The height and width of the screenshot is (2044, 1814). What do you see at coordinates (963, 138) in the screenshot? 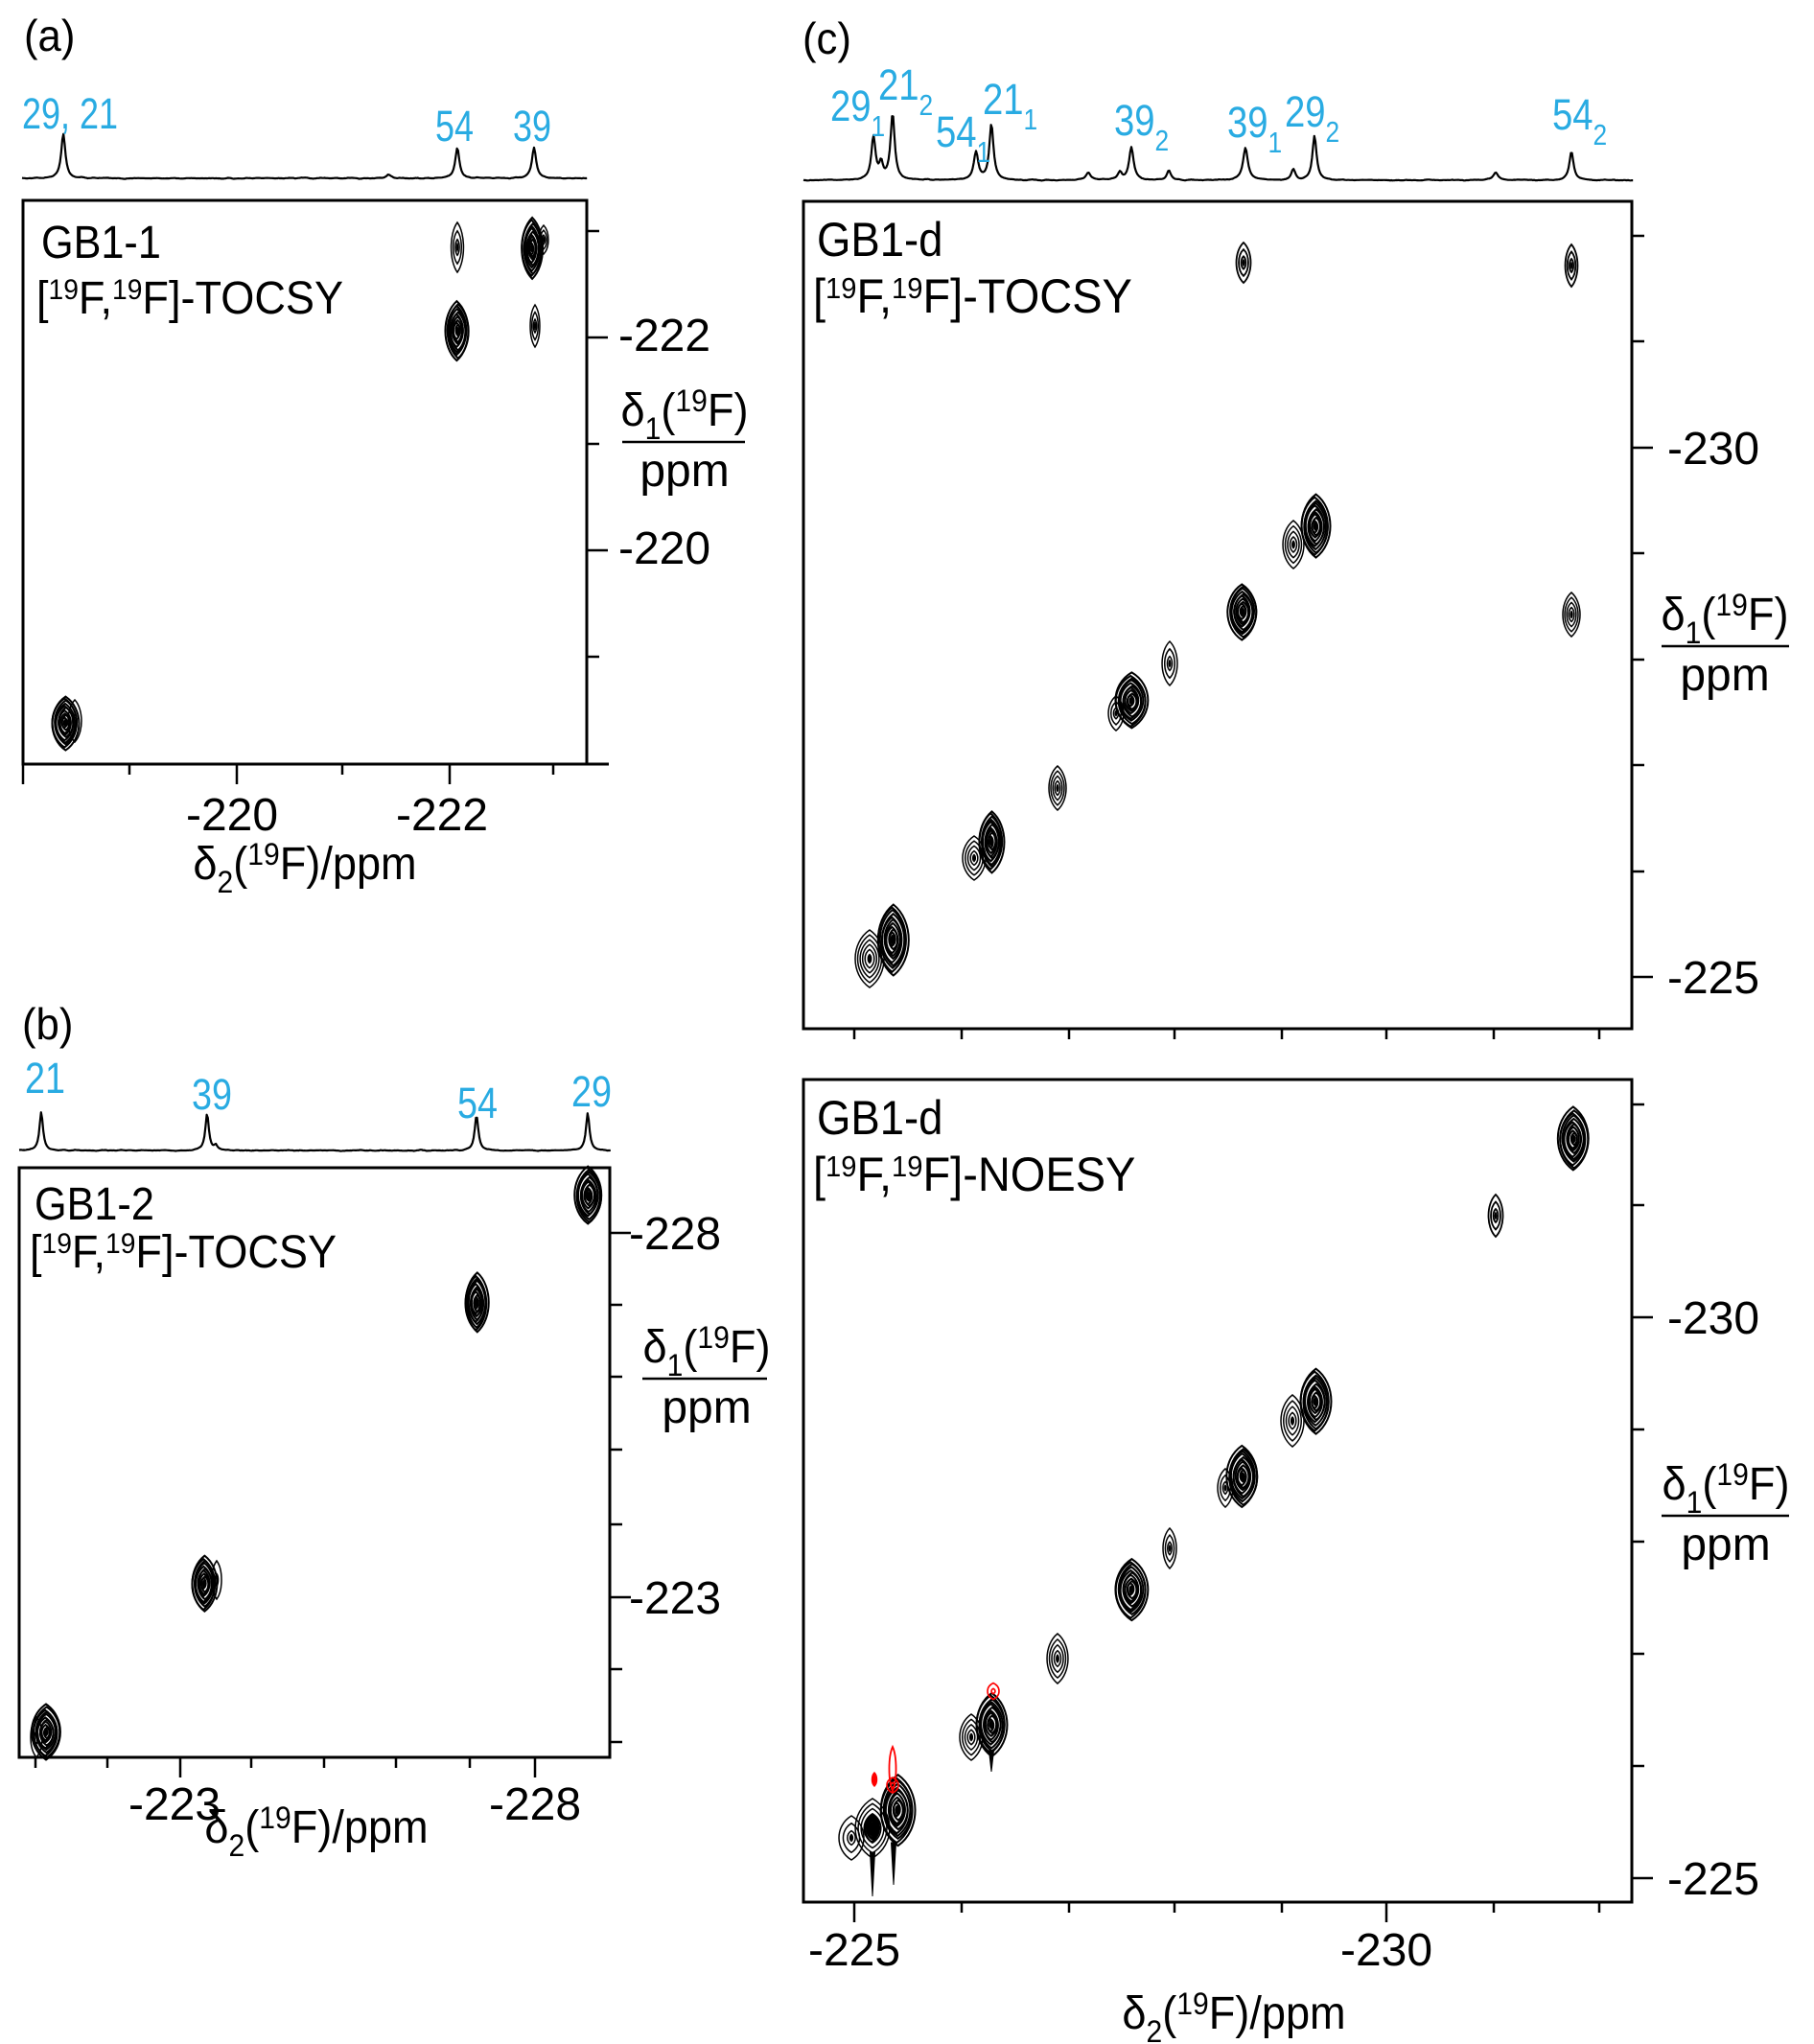
I see `svg-text: 541` at bounding box center [963, 138].